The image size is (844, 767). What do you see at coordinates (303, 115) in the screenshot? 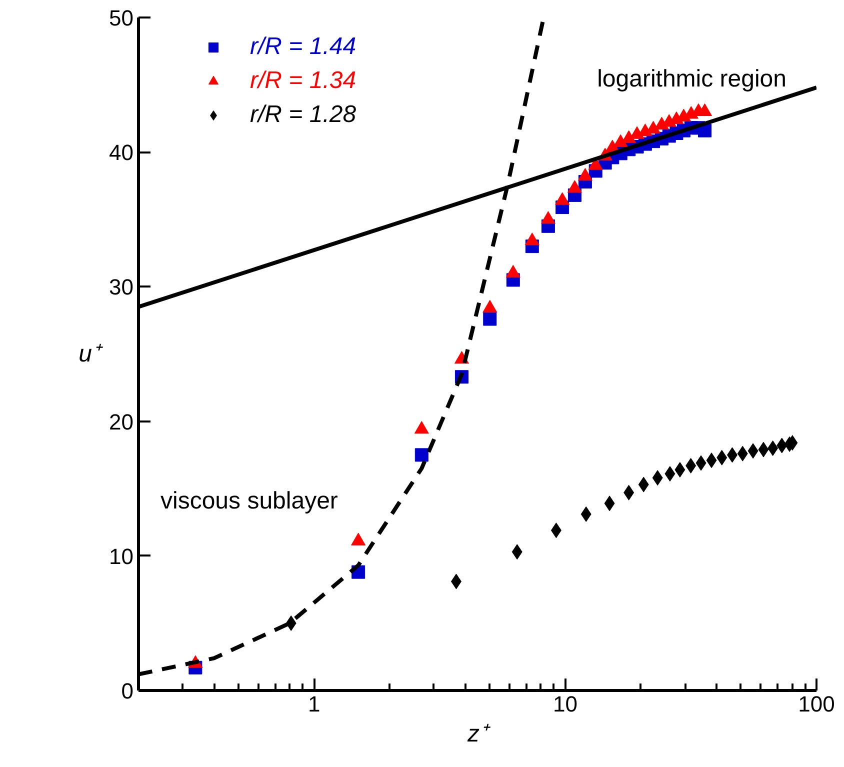
I see `legend-label: r/R = 1.28` at bounding box center [303, 115].